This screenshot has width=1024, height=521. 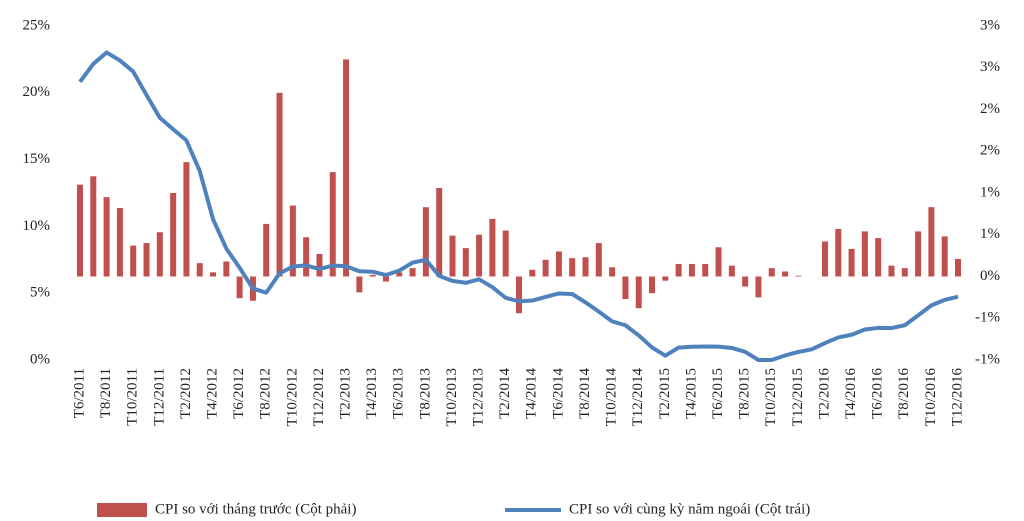 What do you see at coordinates (931, 397) in the screenshot?
I see `x-tick-label: T10/2016` at bounding box center [931, 397].